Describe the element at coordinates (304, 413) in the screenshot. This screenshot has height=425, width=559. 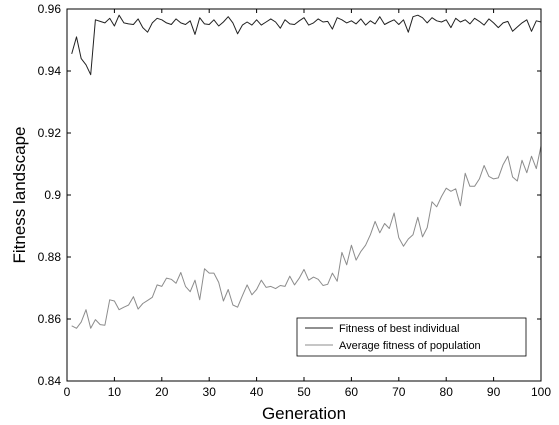
I see `x-axis-label: Generation` at that location.